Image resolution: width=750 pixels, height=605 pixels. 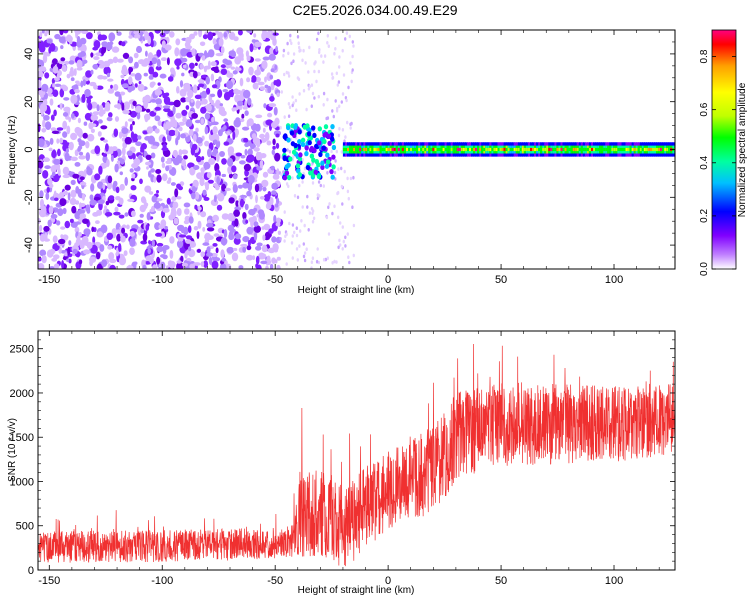 I want to click on x-tick-label: -100, so click(x=162, y=581).